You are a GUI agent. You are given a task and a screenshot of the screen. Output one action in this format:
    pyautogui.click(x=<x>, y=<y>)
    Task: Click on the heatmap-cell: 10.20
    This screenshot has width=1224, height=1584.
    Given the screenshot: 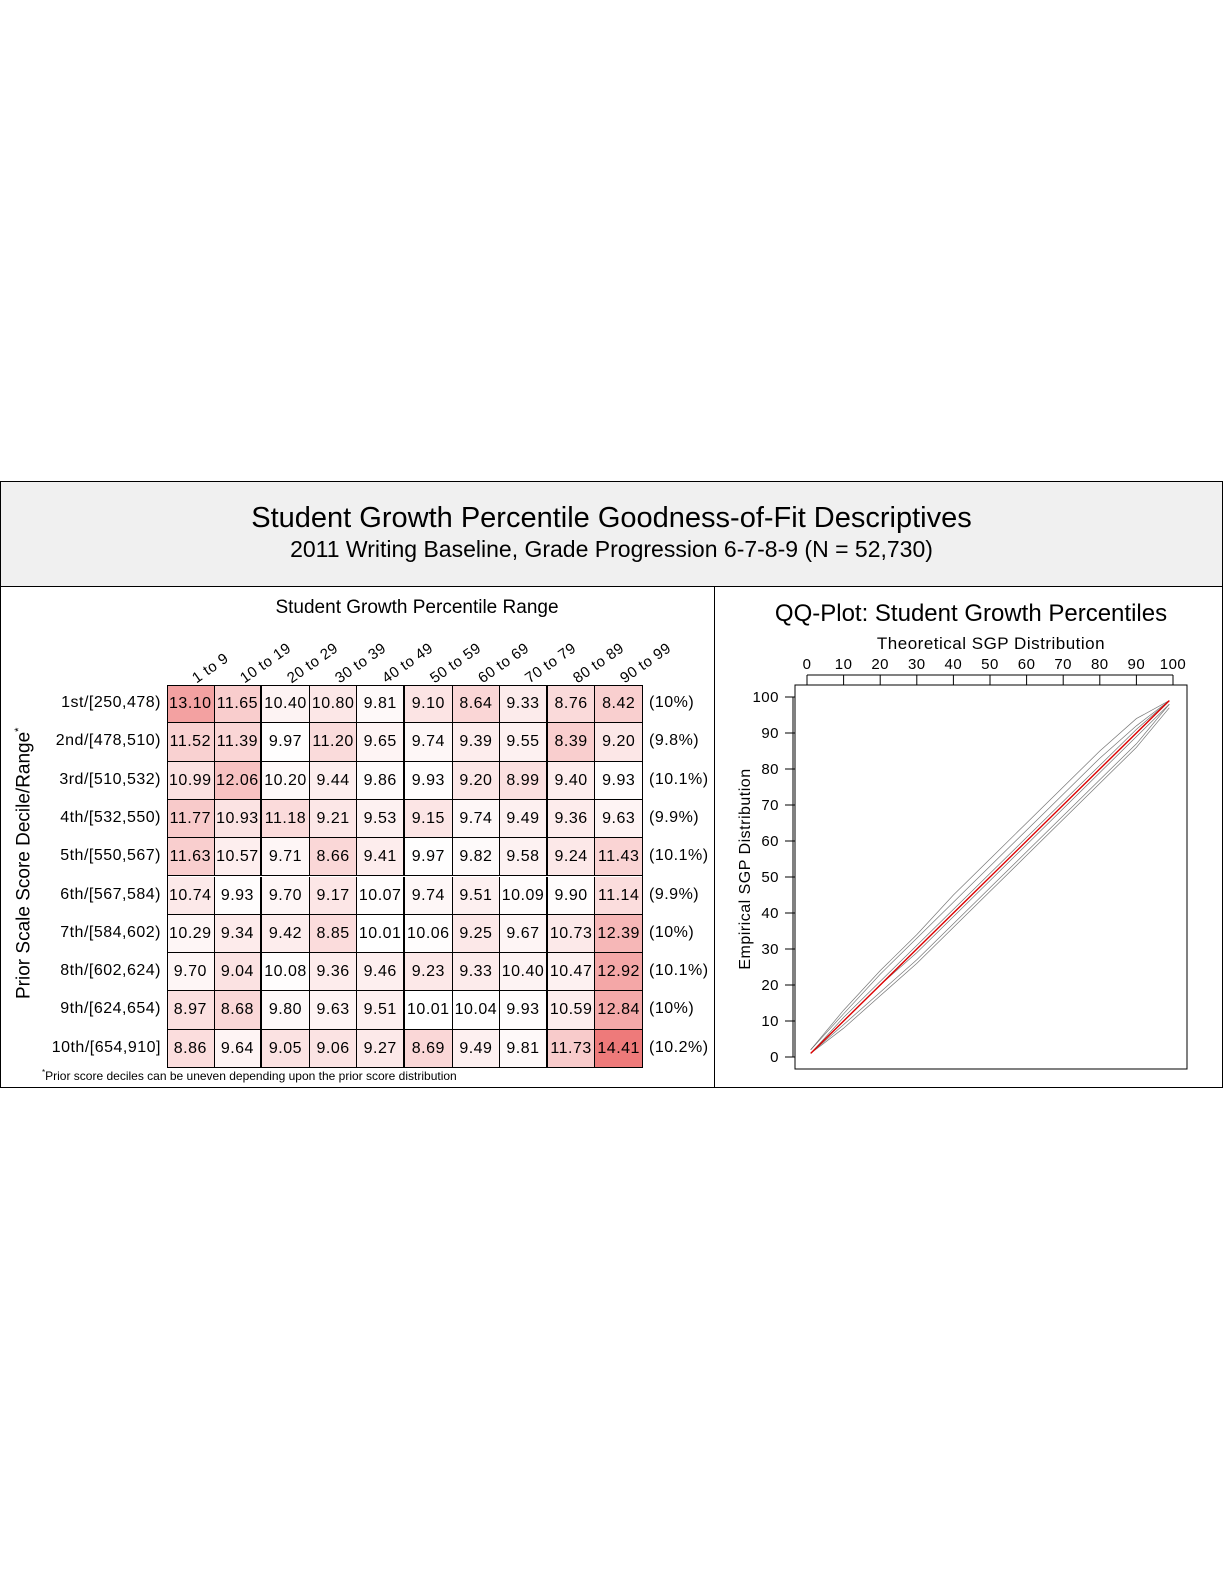 What is the action you would take?
    pyautogui.click(x=286, y=780)
    